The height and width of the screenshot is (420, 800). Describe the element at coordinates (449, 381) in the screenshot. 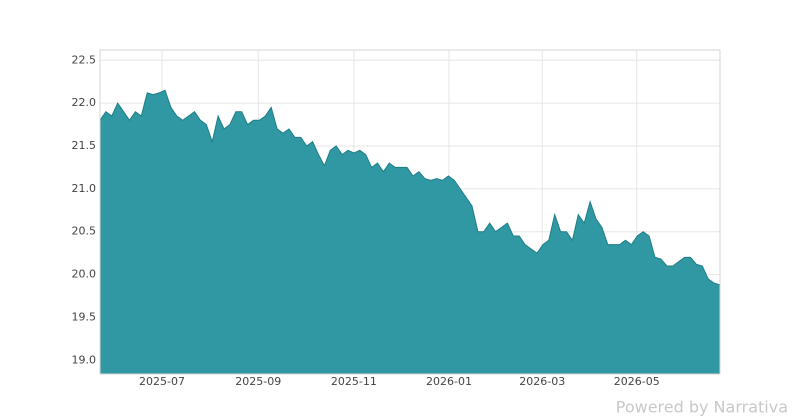

I see `x-tick-label: 2026-01` at that location.